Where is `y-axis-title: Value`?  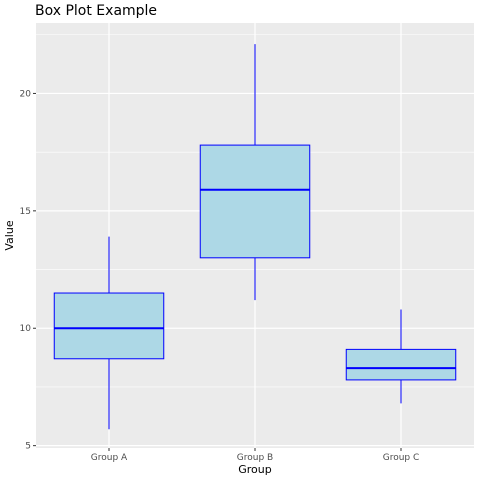 y-axis-title: Value is located at coordinates (9, 235).